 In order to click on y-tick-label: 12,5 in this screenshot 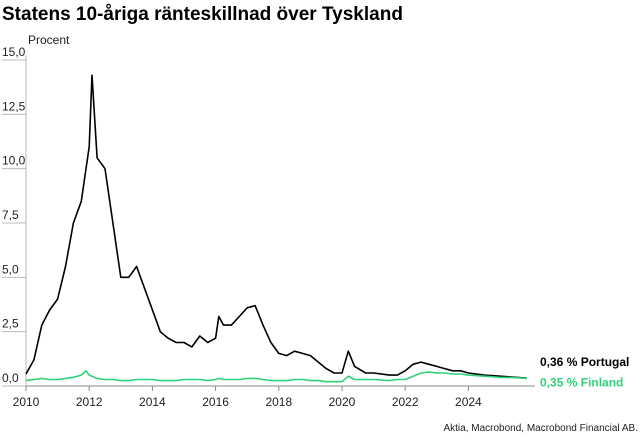, I will do `click(14, 106)`.